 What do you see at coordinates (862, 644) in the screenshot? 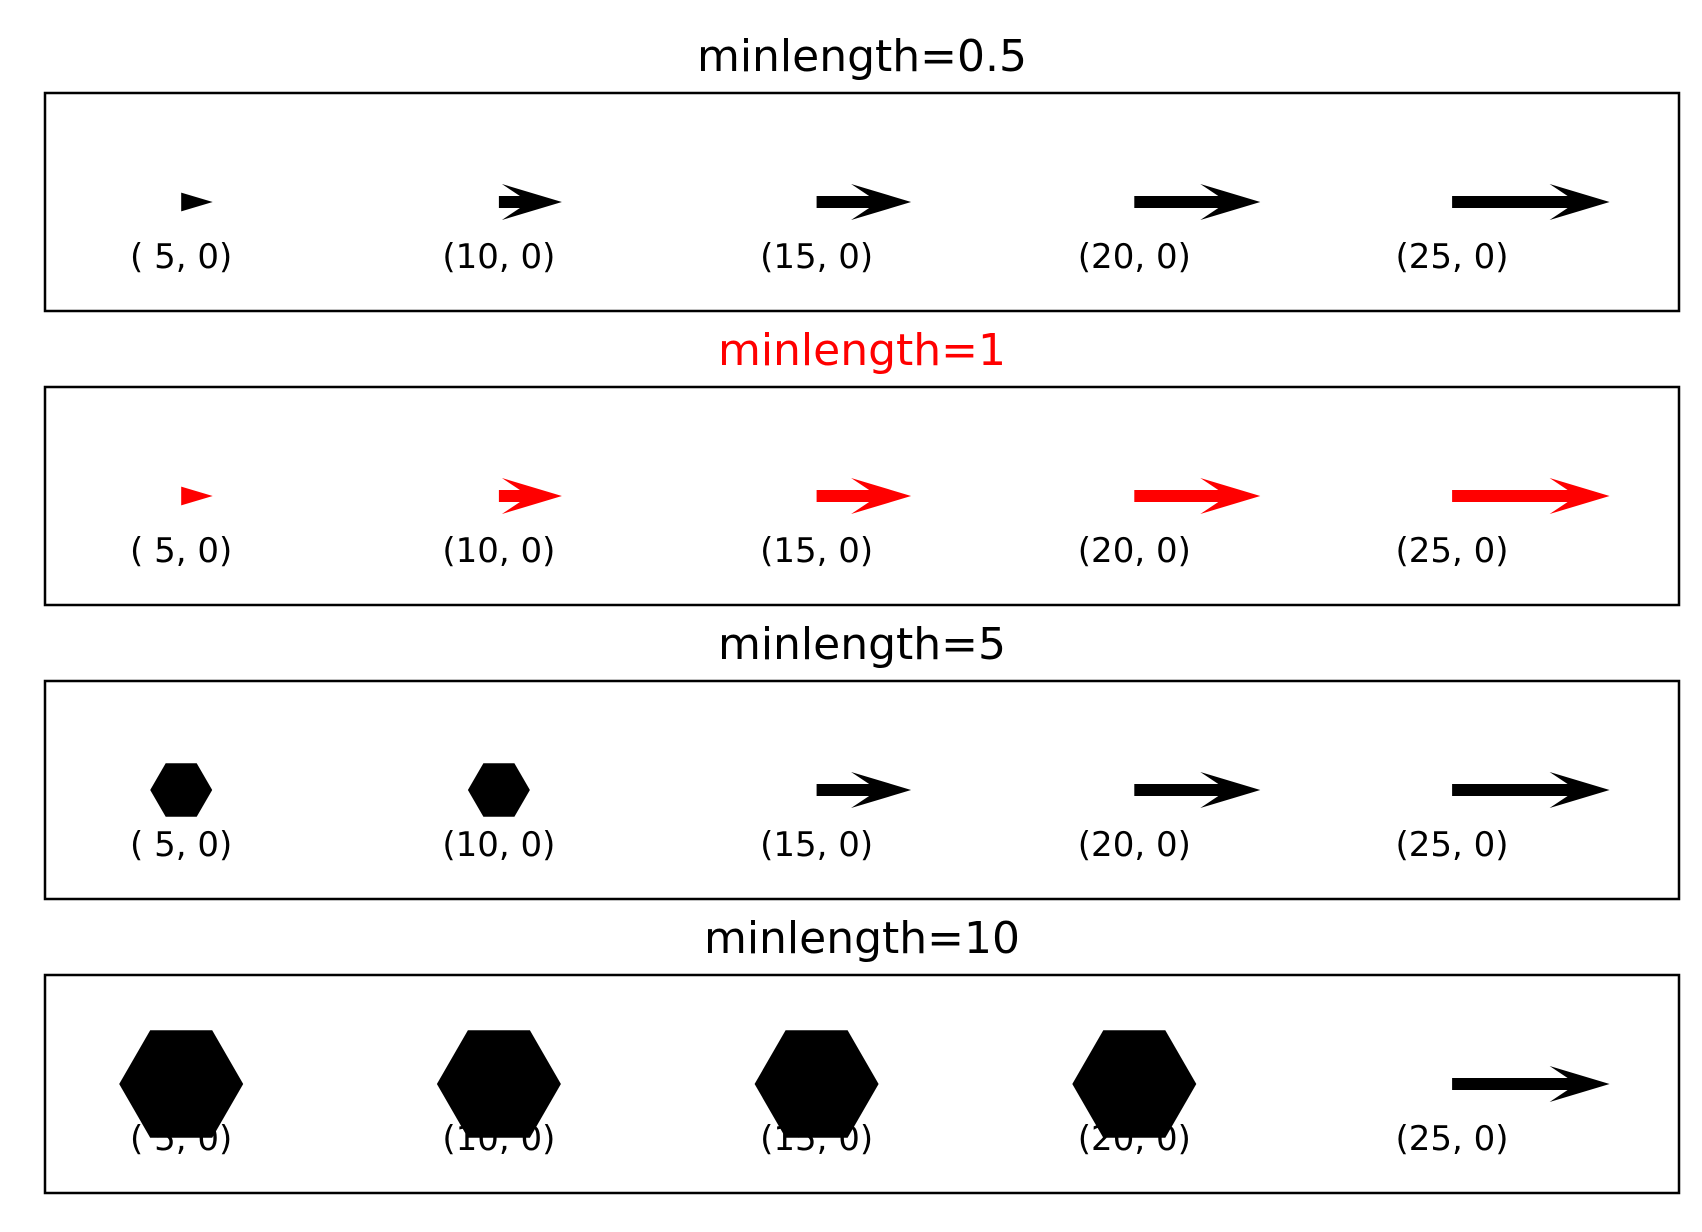
I see `panel-title: minlength=5` at bounding box center [862, 644].